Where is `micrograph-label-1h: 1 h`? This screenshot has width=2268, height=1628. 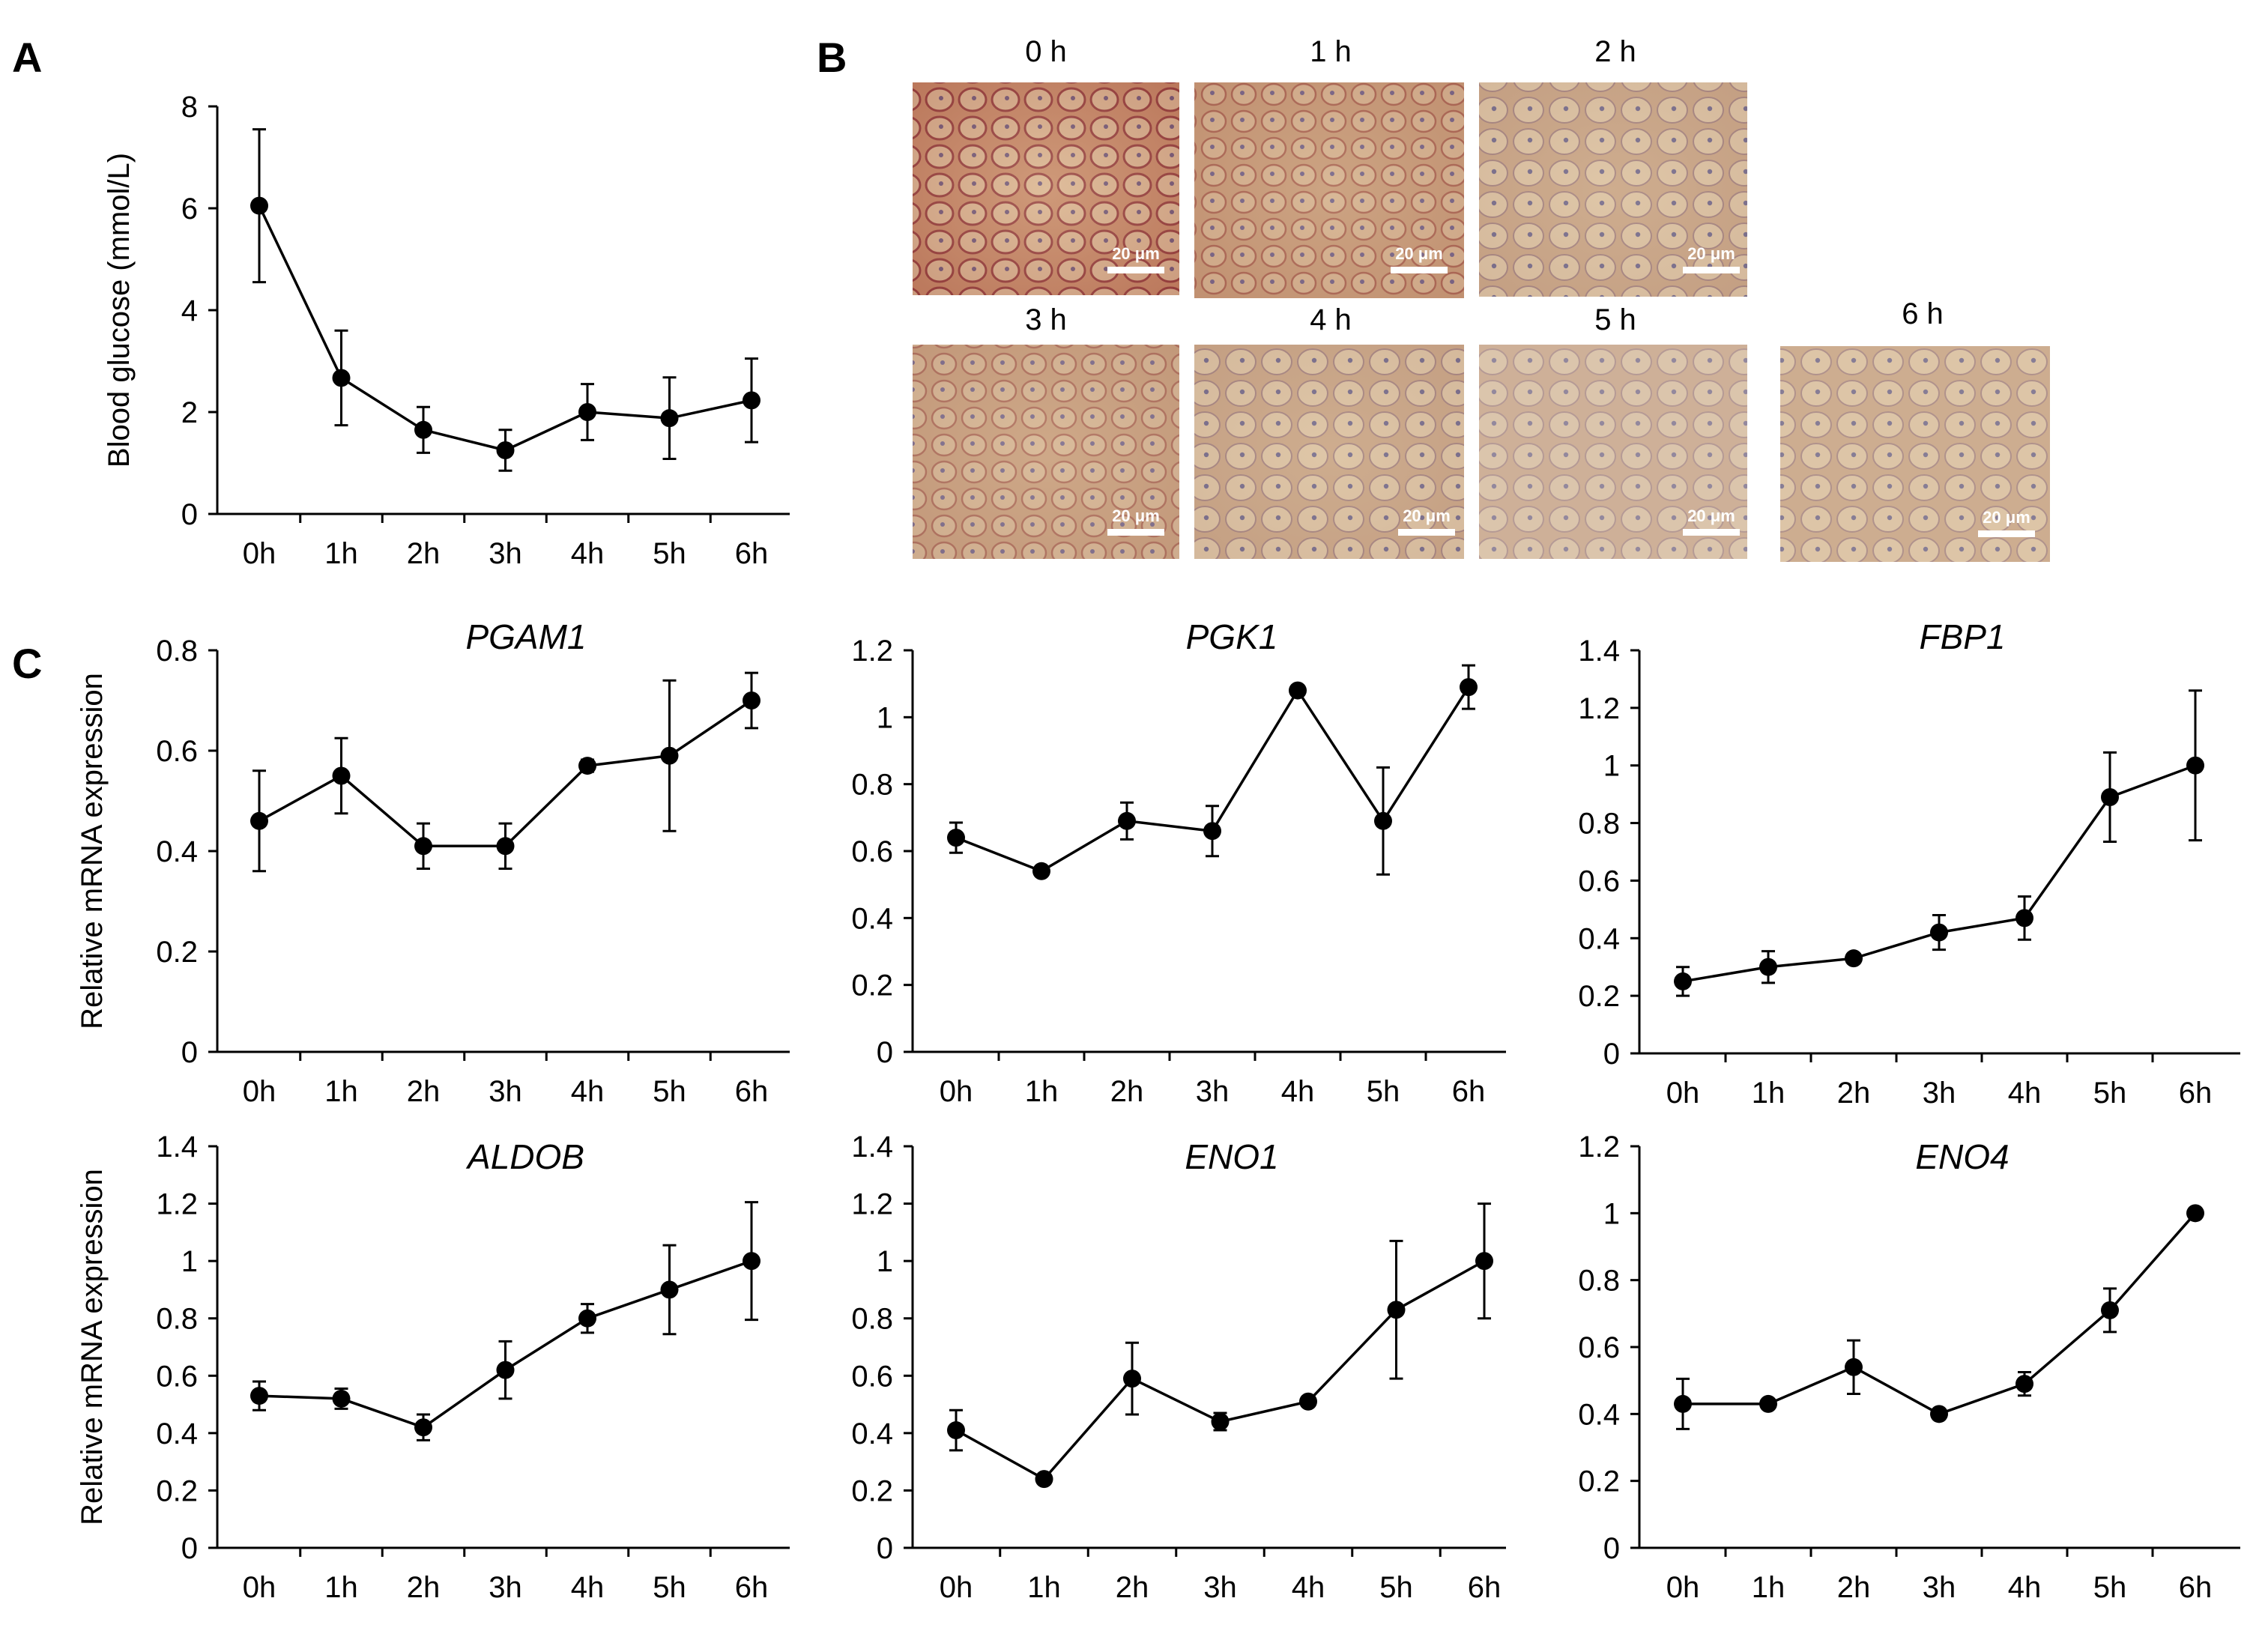 micrograph-label-1h: 1 h is located at coordinates (1331, 52).